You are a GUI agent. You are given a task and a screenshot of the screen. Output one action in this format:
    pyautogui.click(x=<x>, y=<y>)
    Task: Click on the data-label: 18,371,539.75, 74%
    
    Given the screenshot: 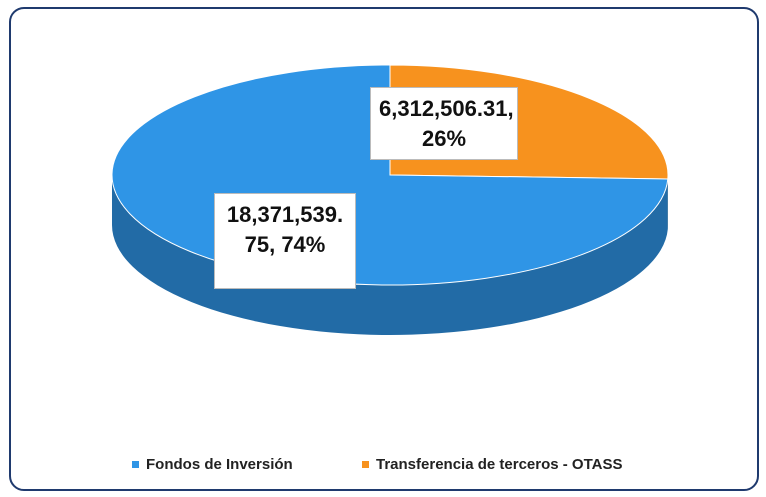 What is the action you would take?
    pyautogui.click(x=285, y=241)
    